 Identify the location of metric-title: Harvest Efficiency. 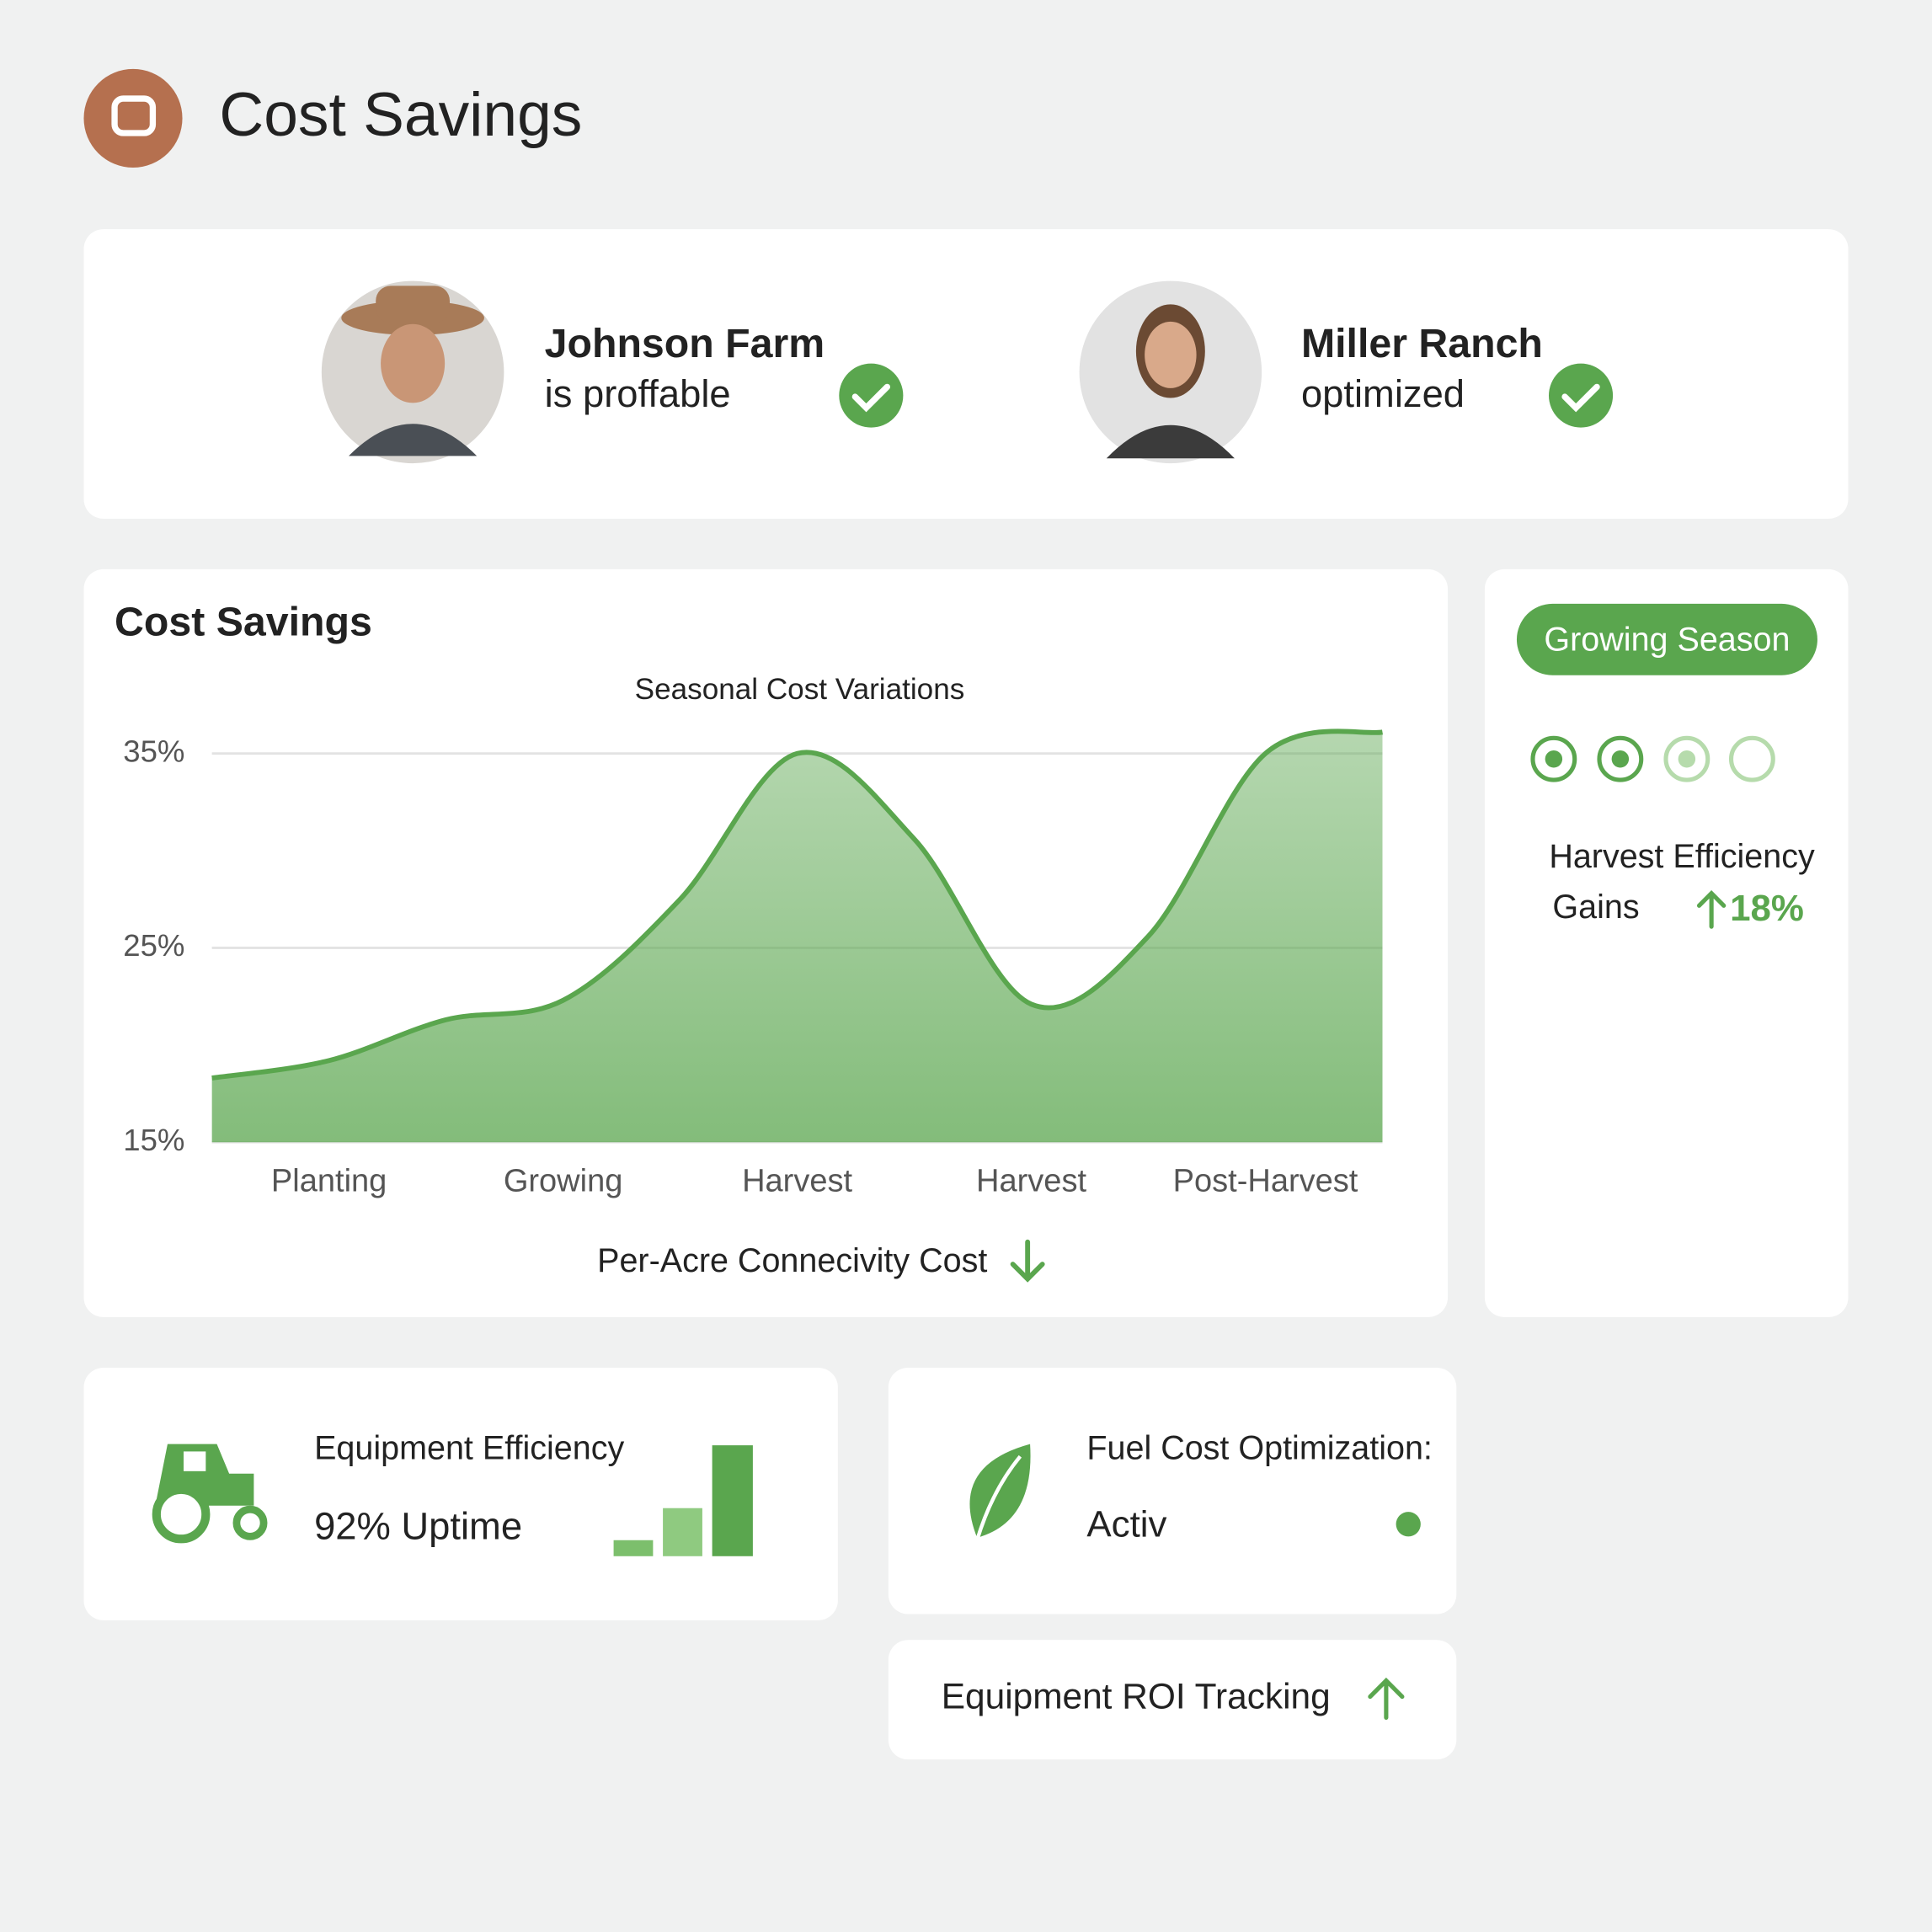
(1682, 856).